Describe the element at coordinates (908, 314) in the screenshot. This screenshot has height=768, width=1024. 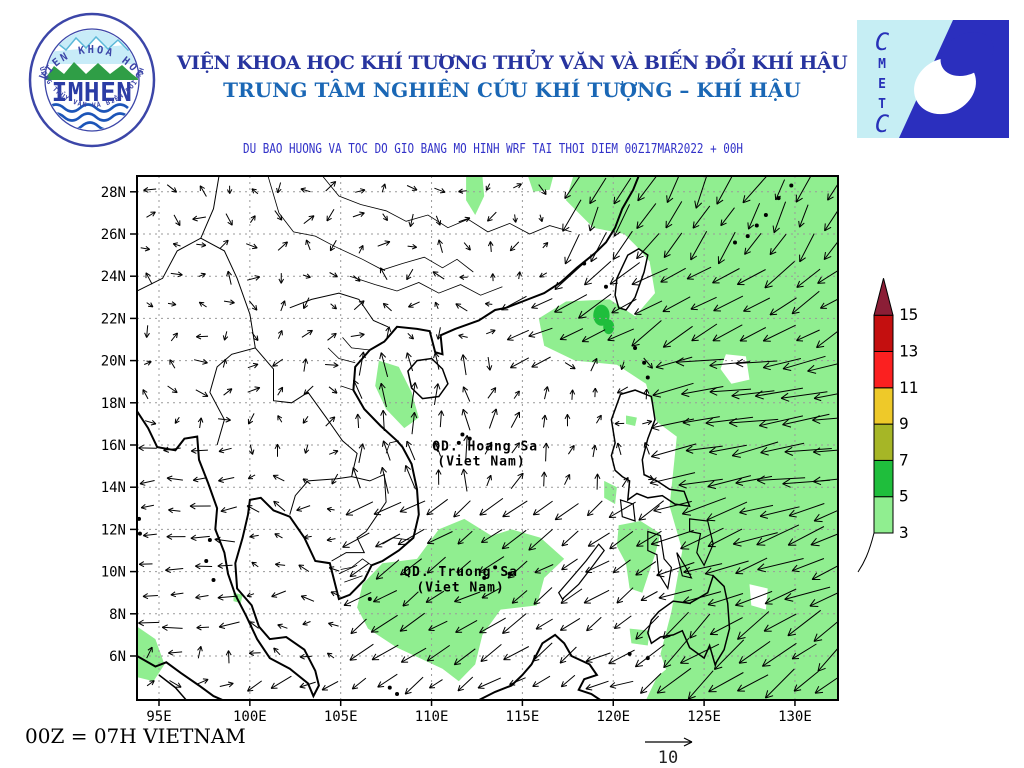
I see `legend-value: 15` at that location.